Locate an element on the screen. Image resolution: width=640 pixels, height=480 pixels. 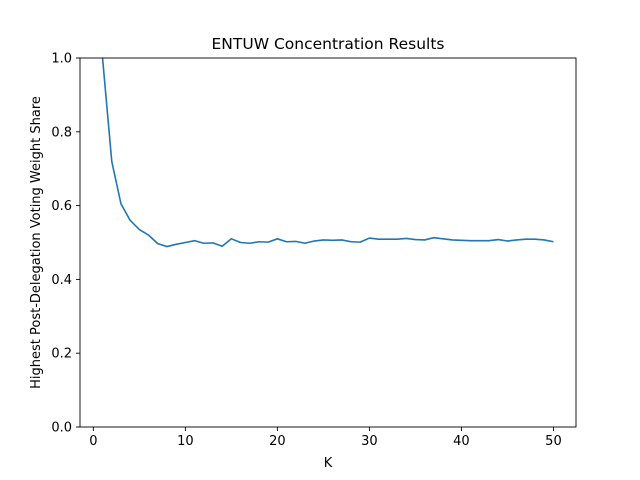
x-tick-label: 40 is located at coordinates (461, 441).